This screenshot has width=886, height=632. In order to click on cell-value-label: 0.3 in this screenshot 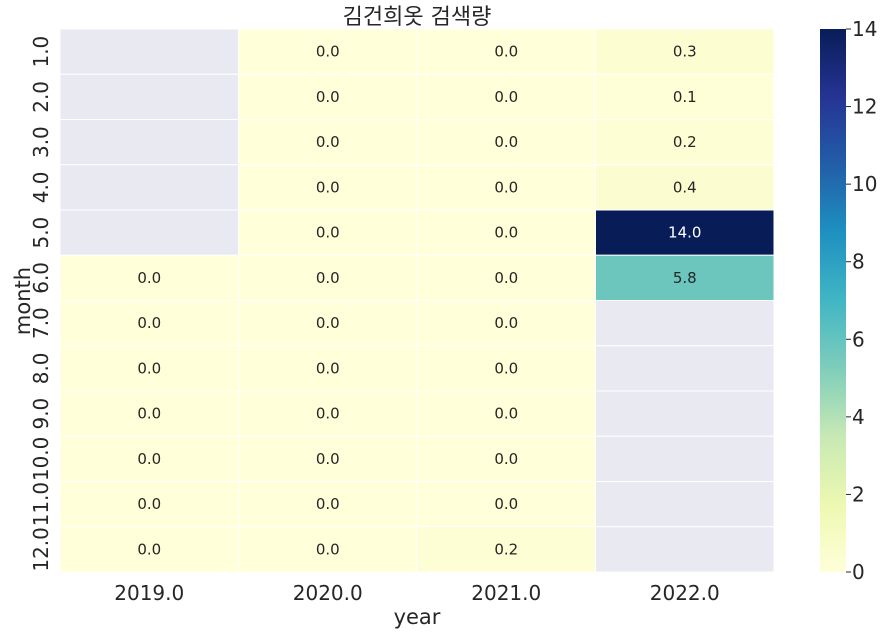, I will do `click(685, 52)`.